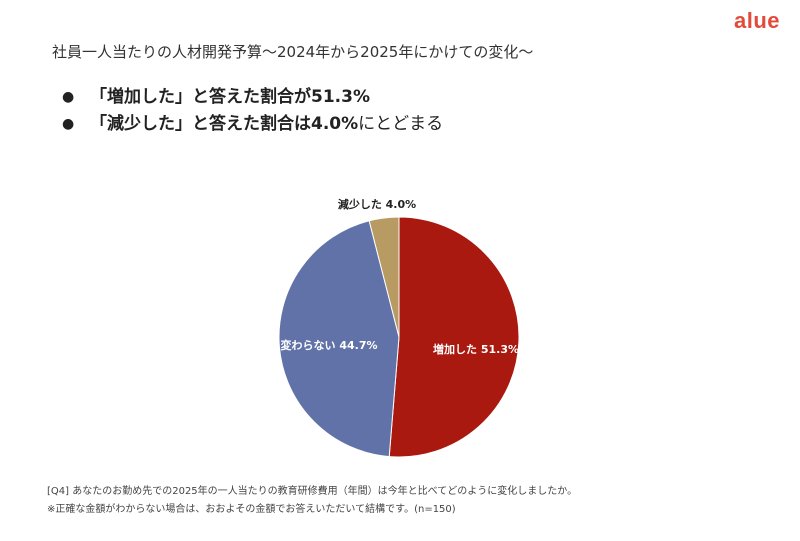  I want to click on pie-data-label-0: 増加した 51.3%, so click(476, 349).